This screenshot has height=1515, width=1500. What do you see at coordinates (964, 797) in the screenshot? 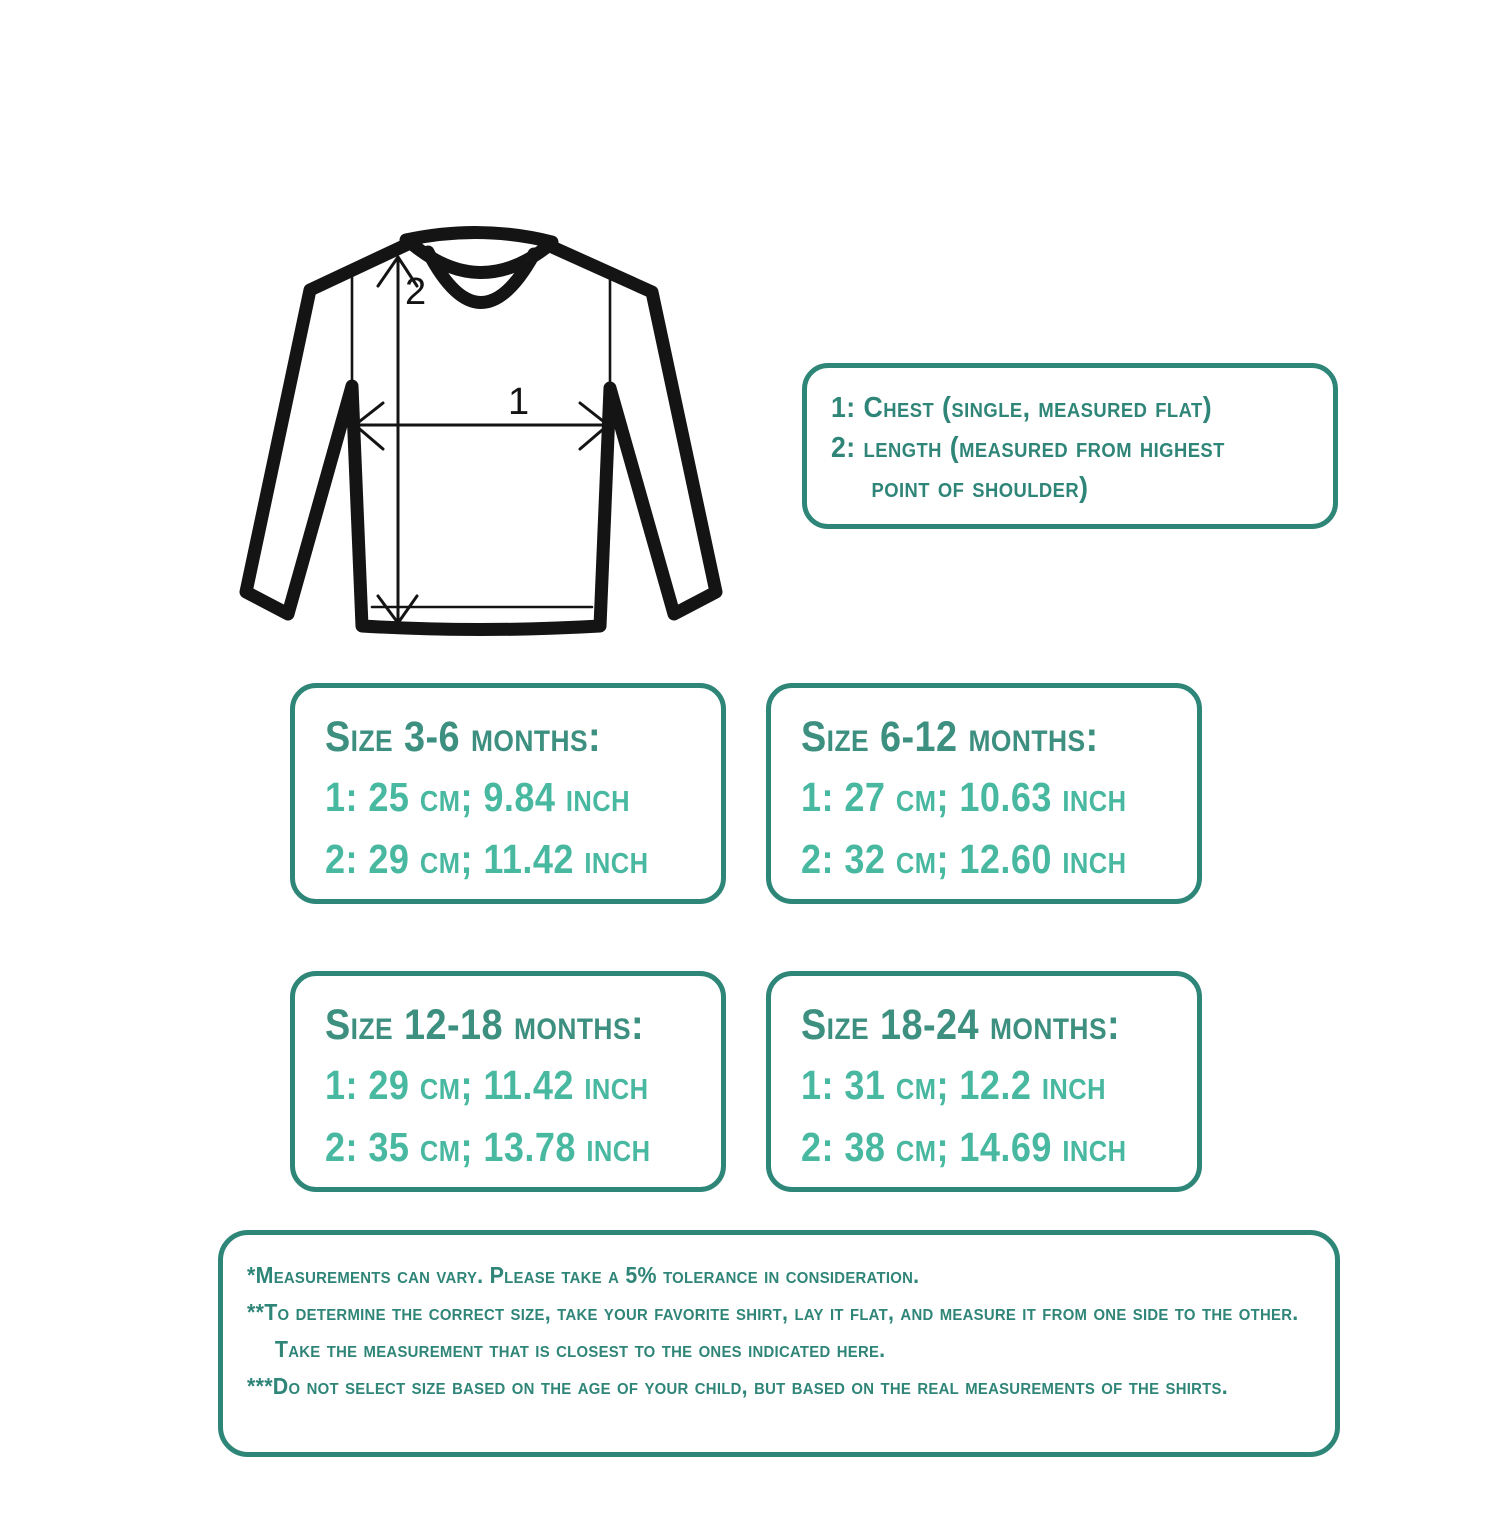
I see `chest-measurement: 1: 27 cm; 10.63 inch` at bounding box center [964, 797].